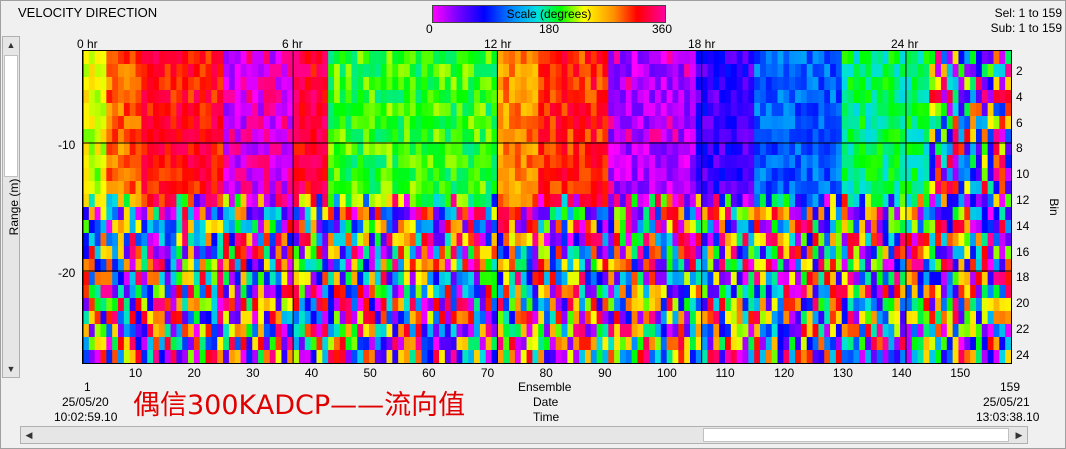  What do you see at coordinates (11, 369) in the screenshot?
I see `scroll-down-icon: ▼` at bounding box center [11, 369].